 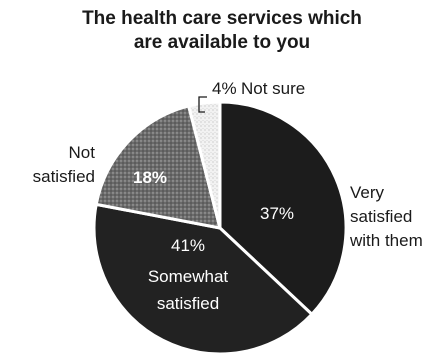 What do you see at coordinates (158, 167) in the screenshot?
I see `slice-not-satisfied` at bounding box center [158, 167].